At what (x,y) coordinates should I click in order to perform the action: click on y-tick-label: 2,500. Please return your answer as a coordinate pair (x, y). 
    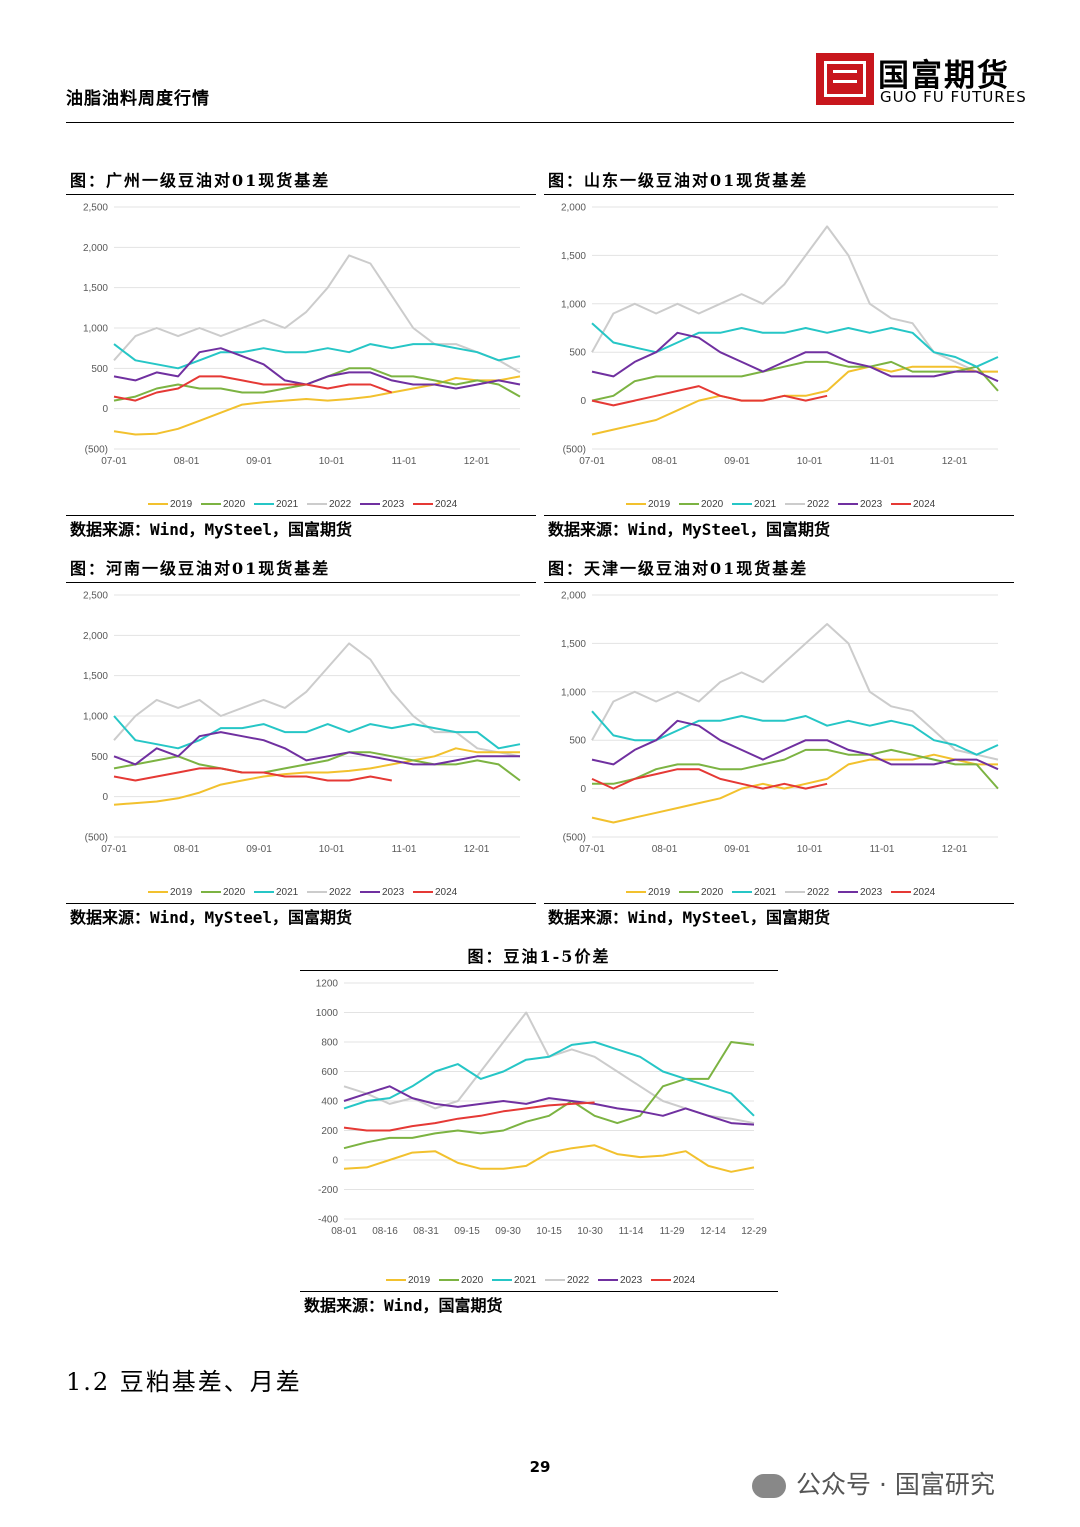
    Looking at the image, I should click on (95, 596).